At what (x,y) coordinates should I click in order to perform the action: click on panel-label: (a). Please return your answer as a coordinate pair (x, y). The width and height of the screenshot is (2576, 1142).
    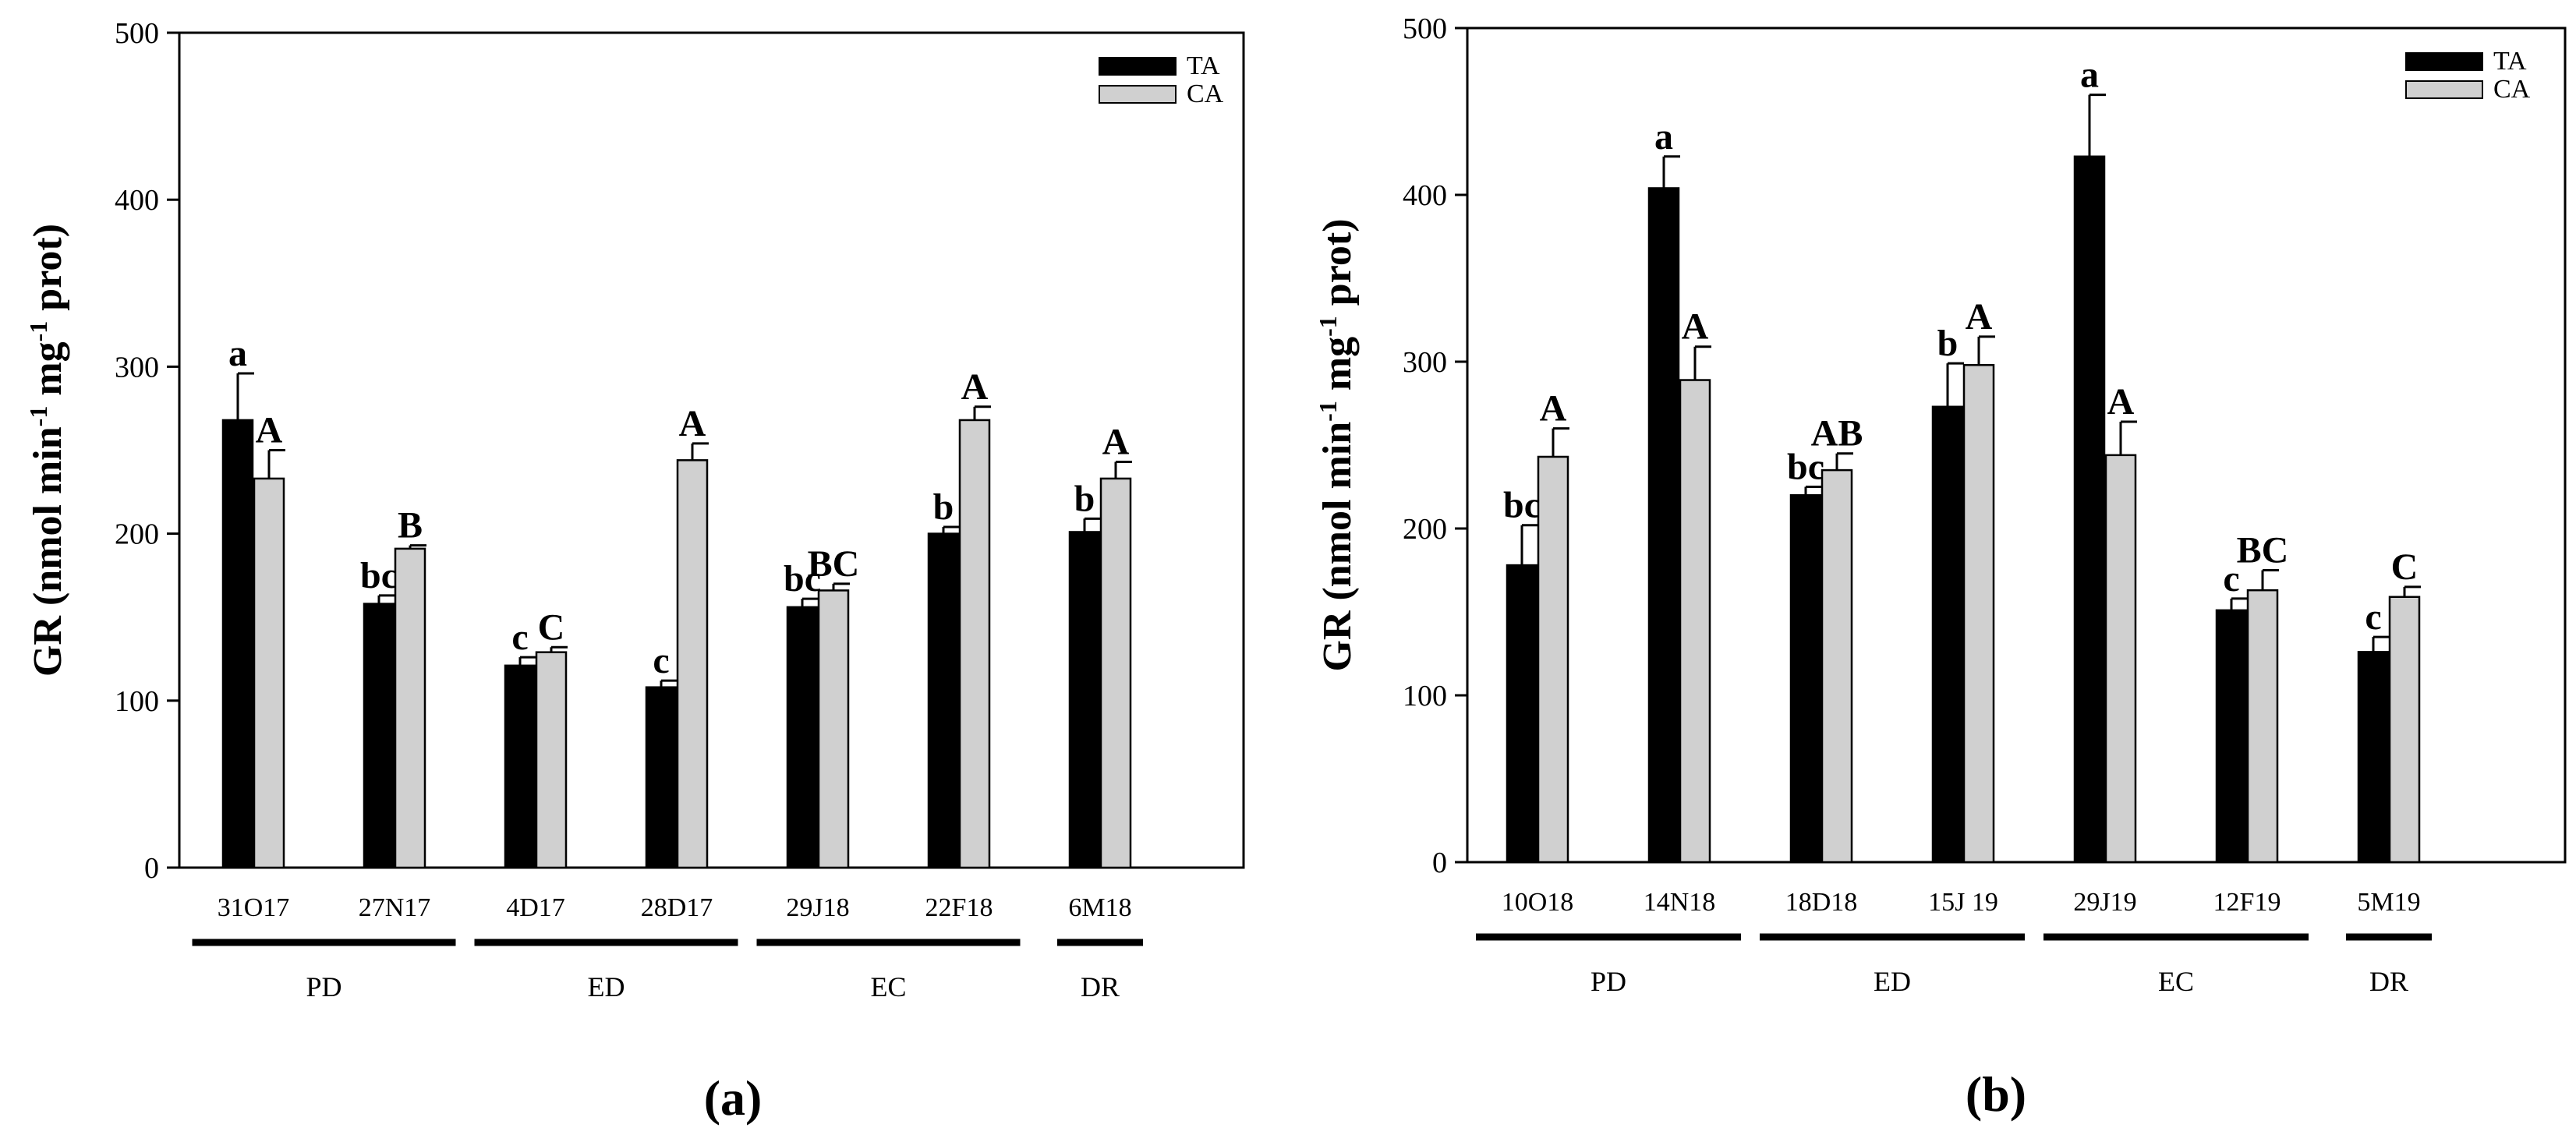
    Looking at the image, I should click on (733, 1098).